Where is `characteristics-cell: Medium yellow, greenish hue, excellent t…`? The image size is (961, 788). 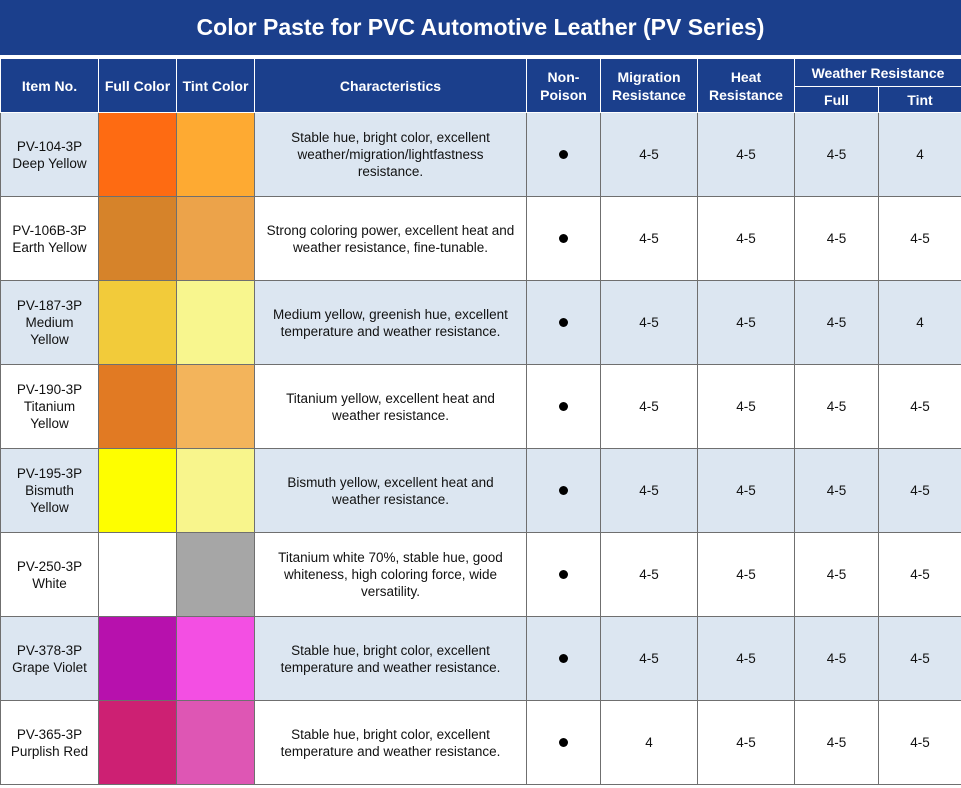
characteristics-cell: Medium yellow, greenish hue, excellent t… is located at coordinates (390, 322).